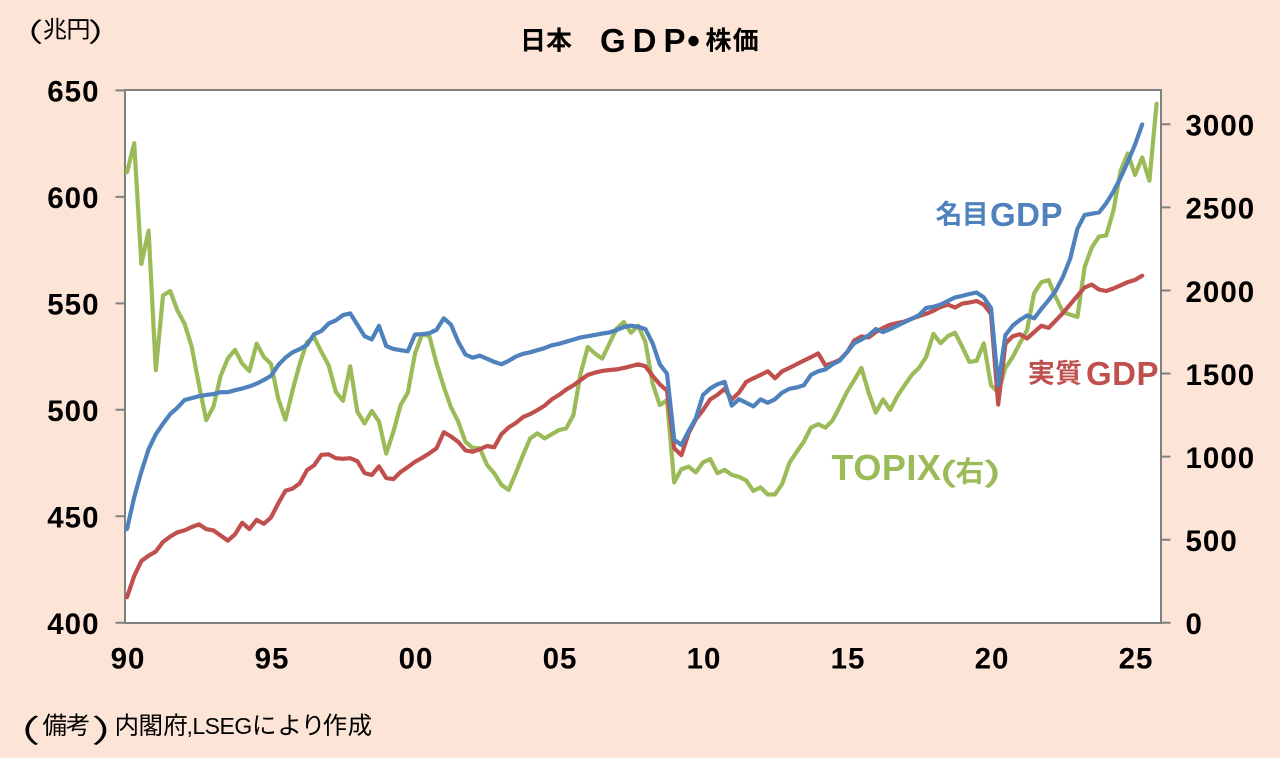 This screenshot has height=758, width=1280. What do you see at coordinates (1221, 458) in the screenshot?
I see `svg-text: 1000` at bounding box center [1221, 458].